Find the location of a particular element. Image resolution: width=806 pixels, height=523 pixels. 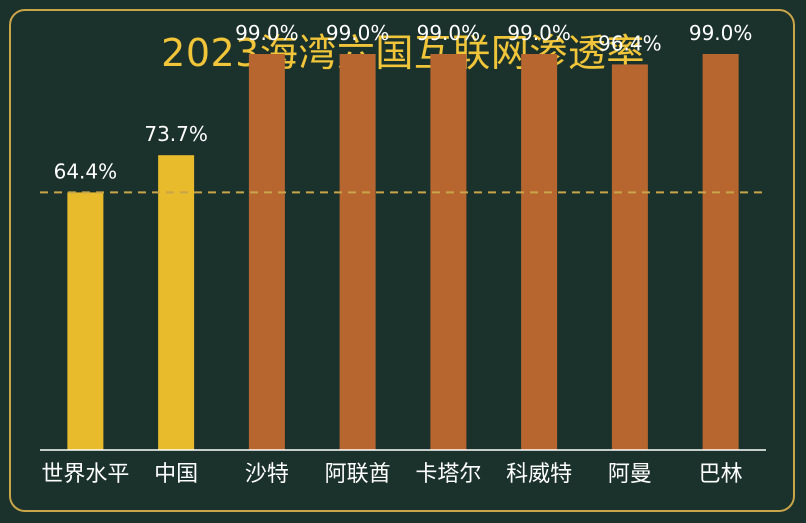

value-label-1: 73.7% is located at coordinates (176, 134).